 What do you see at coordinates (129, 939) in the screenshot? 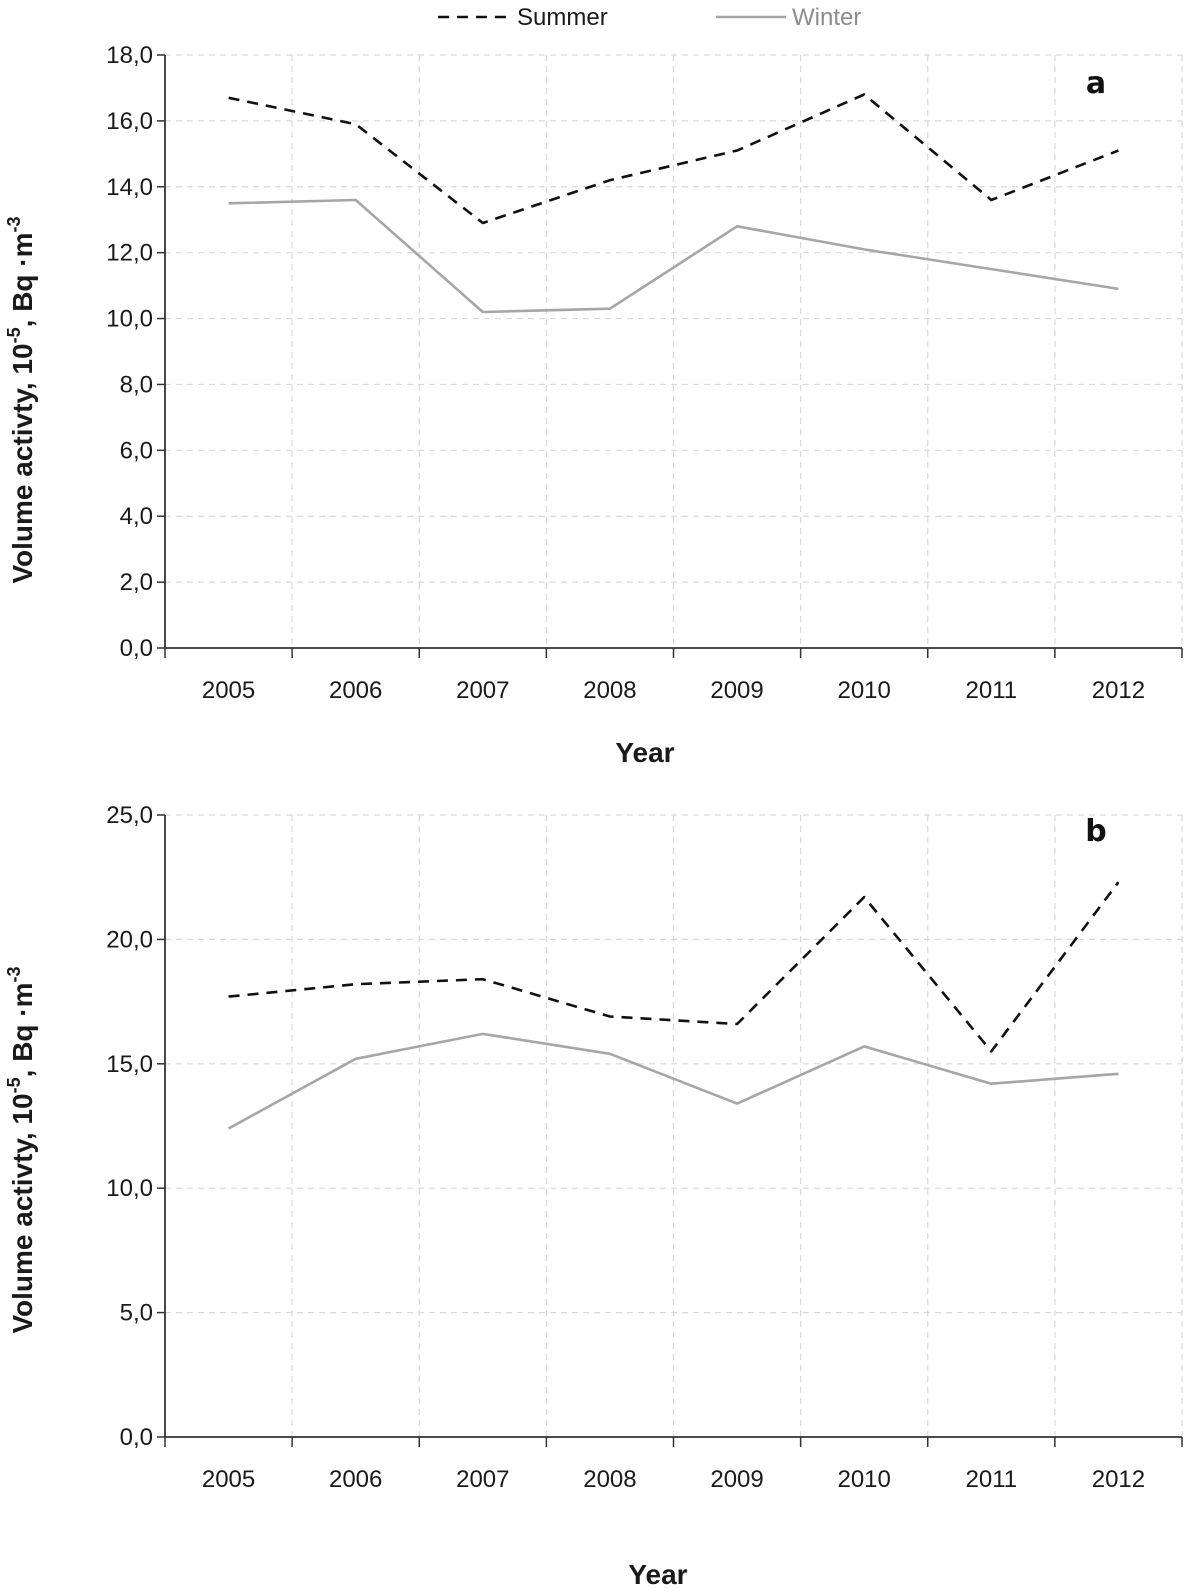
I see `y-tick-label: 20,0` at bounding box center [129, 939].